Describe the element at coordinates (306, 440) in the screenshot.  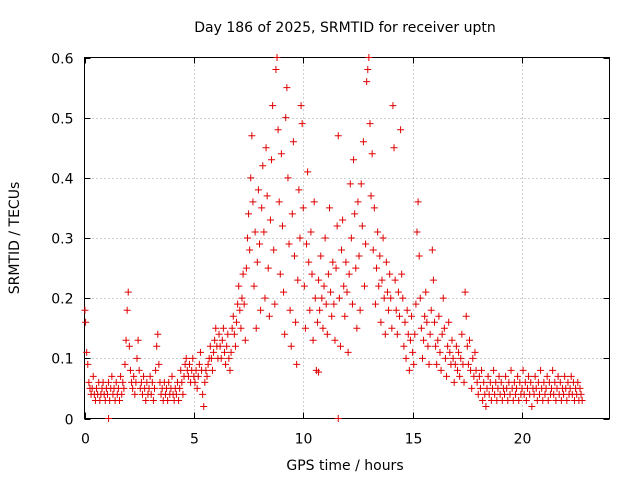
I see `x-tick-labels: 0 5 10 15 20` at that location.